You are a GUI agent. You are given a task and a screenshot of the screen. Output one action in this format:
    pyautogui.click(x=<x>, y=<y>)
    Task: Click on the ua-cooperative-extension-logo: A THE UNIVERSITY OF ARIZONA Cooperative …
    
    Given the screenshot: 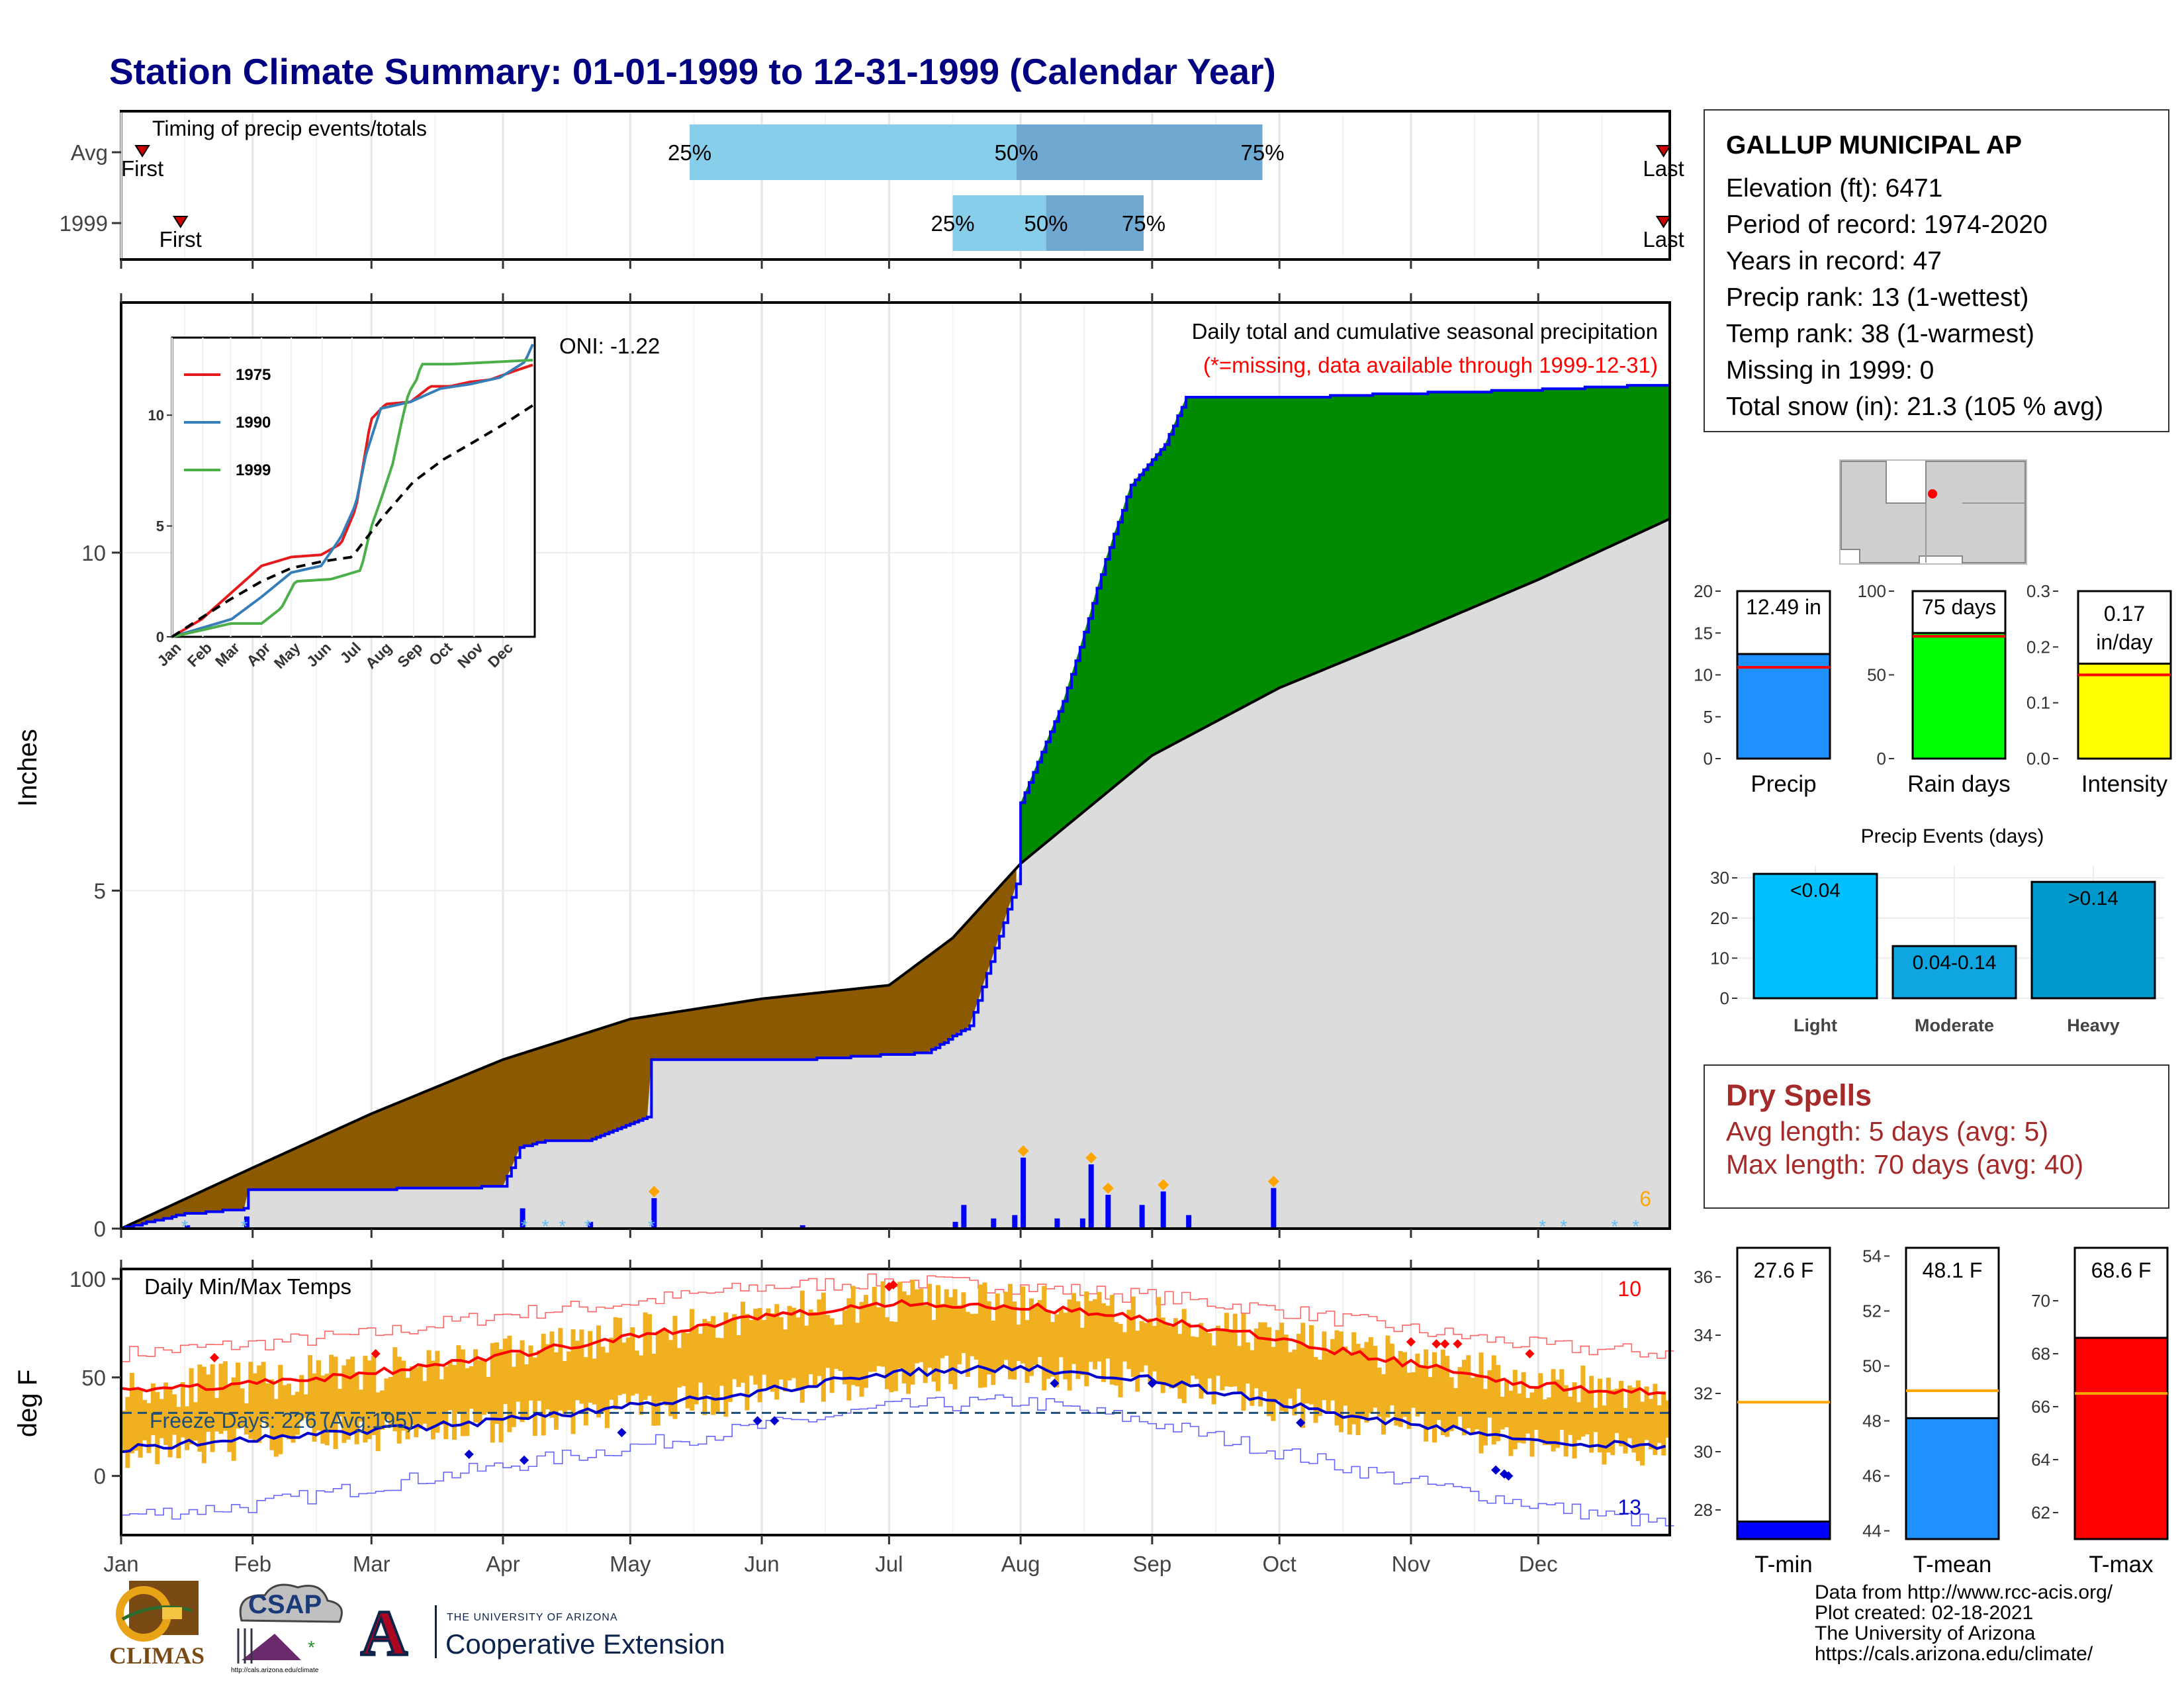 What is the action you would take?
    pyautogui.click(x=552, y=1634)
    